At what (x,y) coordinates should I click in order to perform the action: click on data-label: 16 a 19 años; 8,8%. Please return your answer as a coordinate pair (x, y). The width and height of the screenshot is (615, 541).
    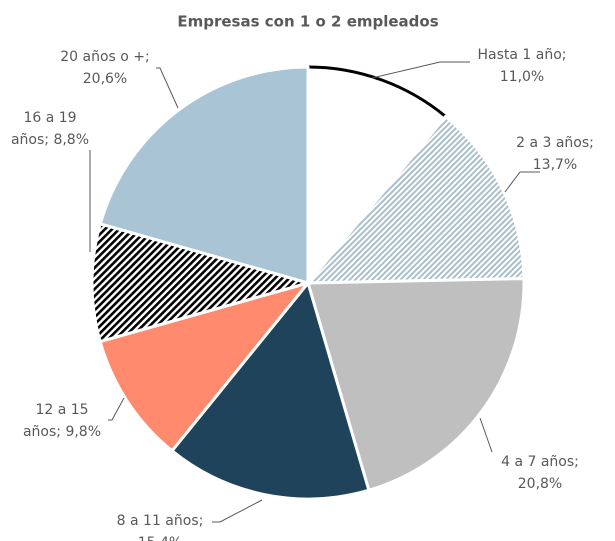
    Looking at the image, I should click on (50, 129).